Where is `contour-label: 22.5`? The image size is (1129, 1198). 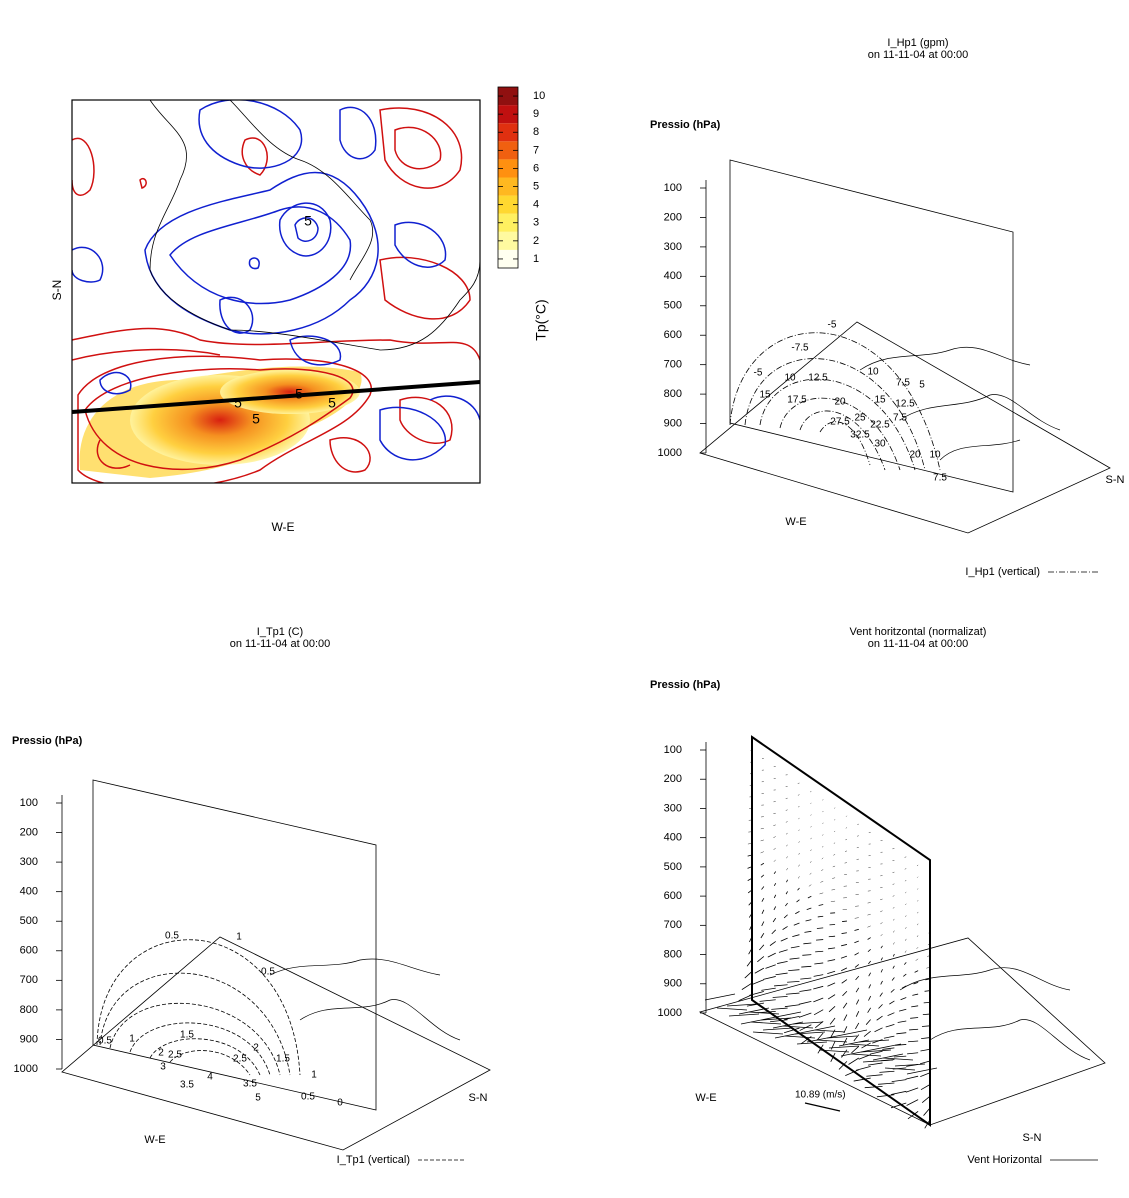 contour-label: 22.5 is located at coordinates (880, 425).